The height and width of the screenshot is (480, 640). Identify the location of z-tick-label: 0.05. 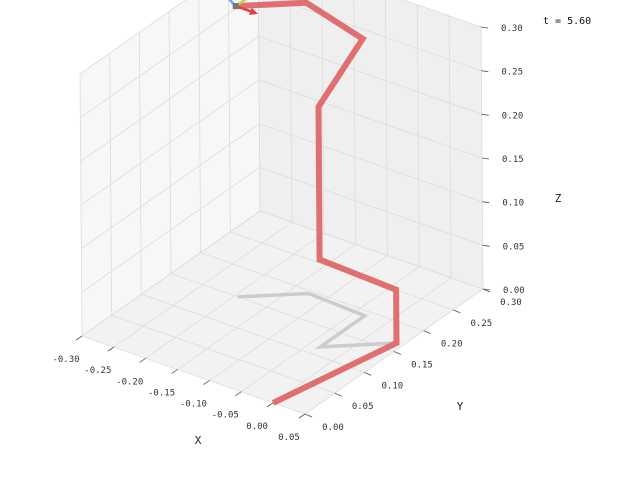
(514, 247).